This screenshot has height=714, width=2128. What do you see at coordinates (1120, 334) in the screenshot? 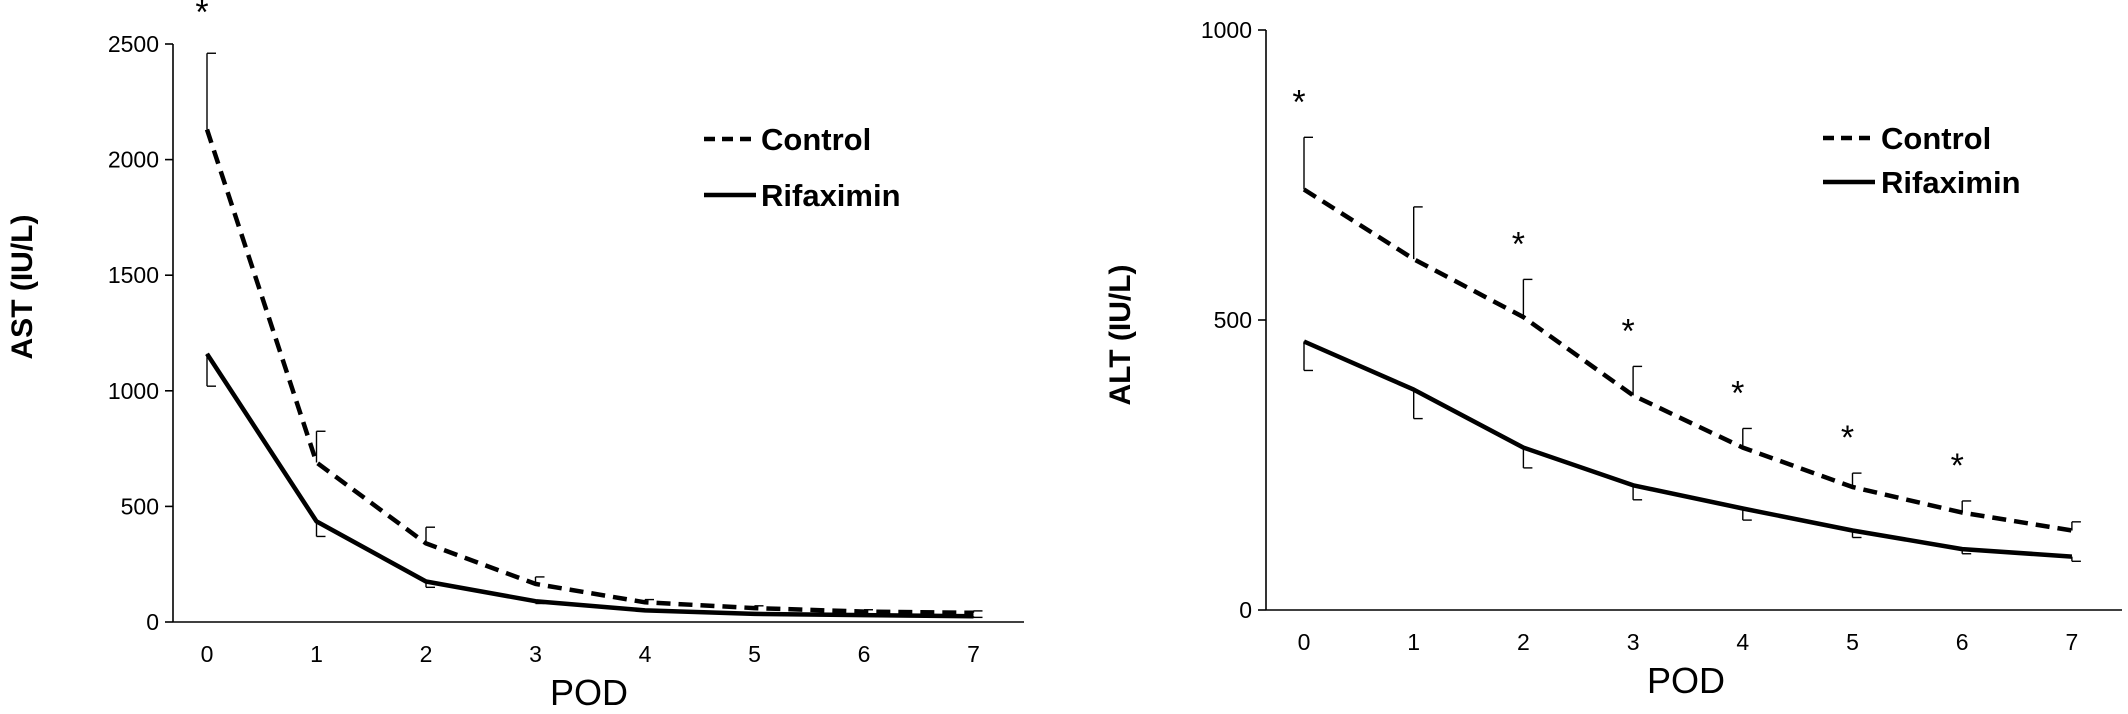
I see `alt-y-axis-title: ALT (IU/L)` at bounding box center [1120, 334].